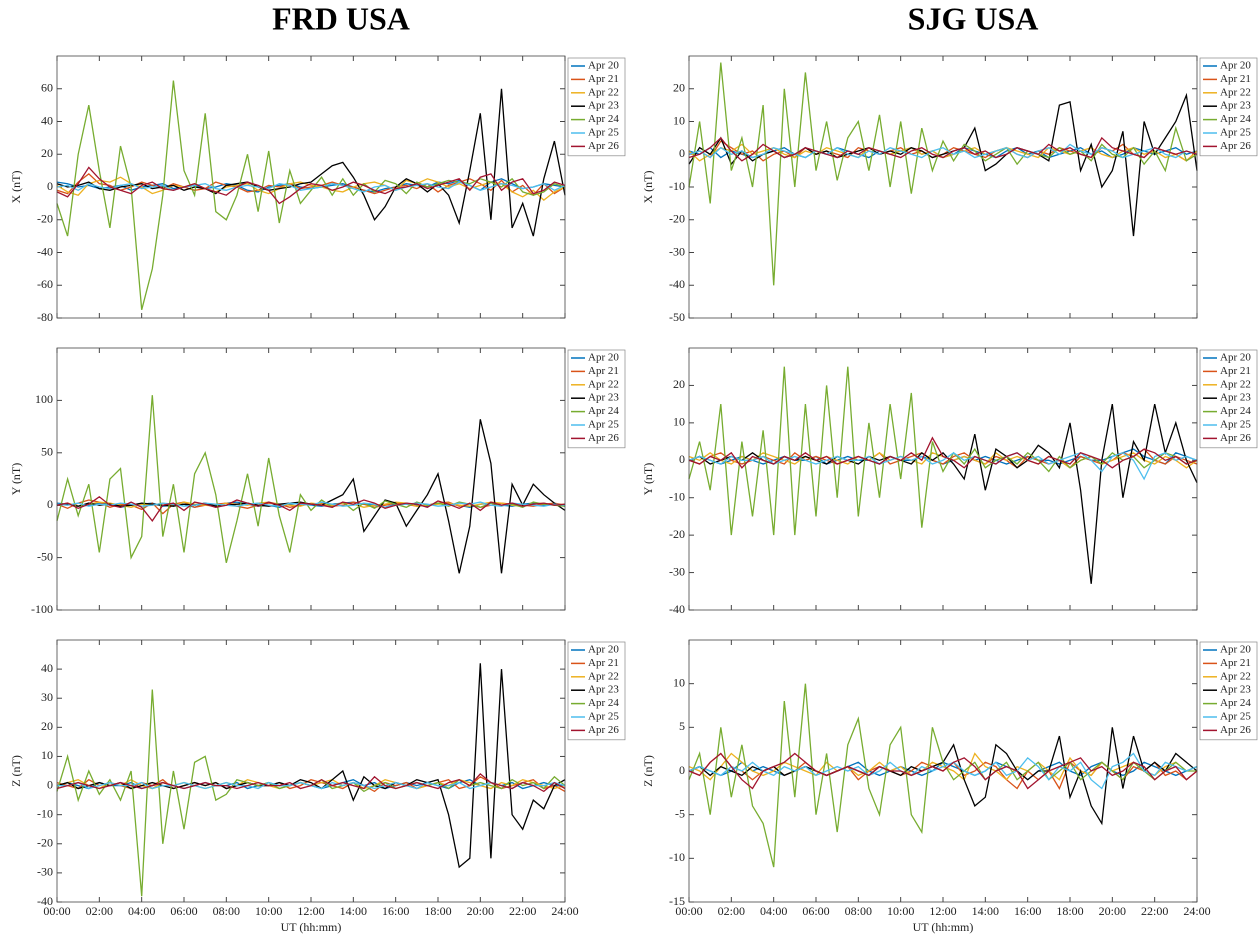 Image resolution: width=1260 pixels, height=941 pixels. What do you see at coordinates (437, 911) in the screenshot?
I see `x-tick-label: 18:00` at bounding box center [437, 911].